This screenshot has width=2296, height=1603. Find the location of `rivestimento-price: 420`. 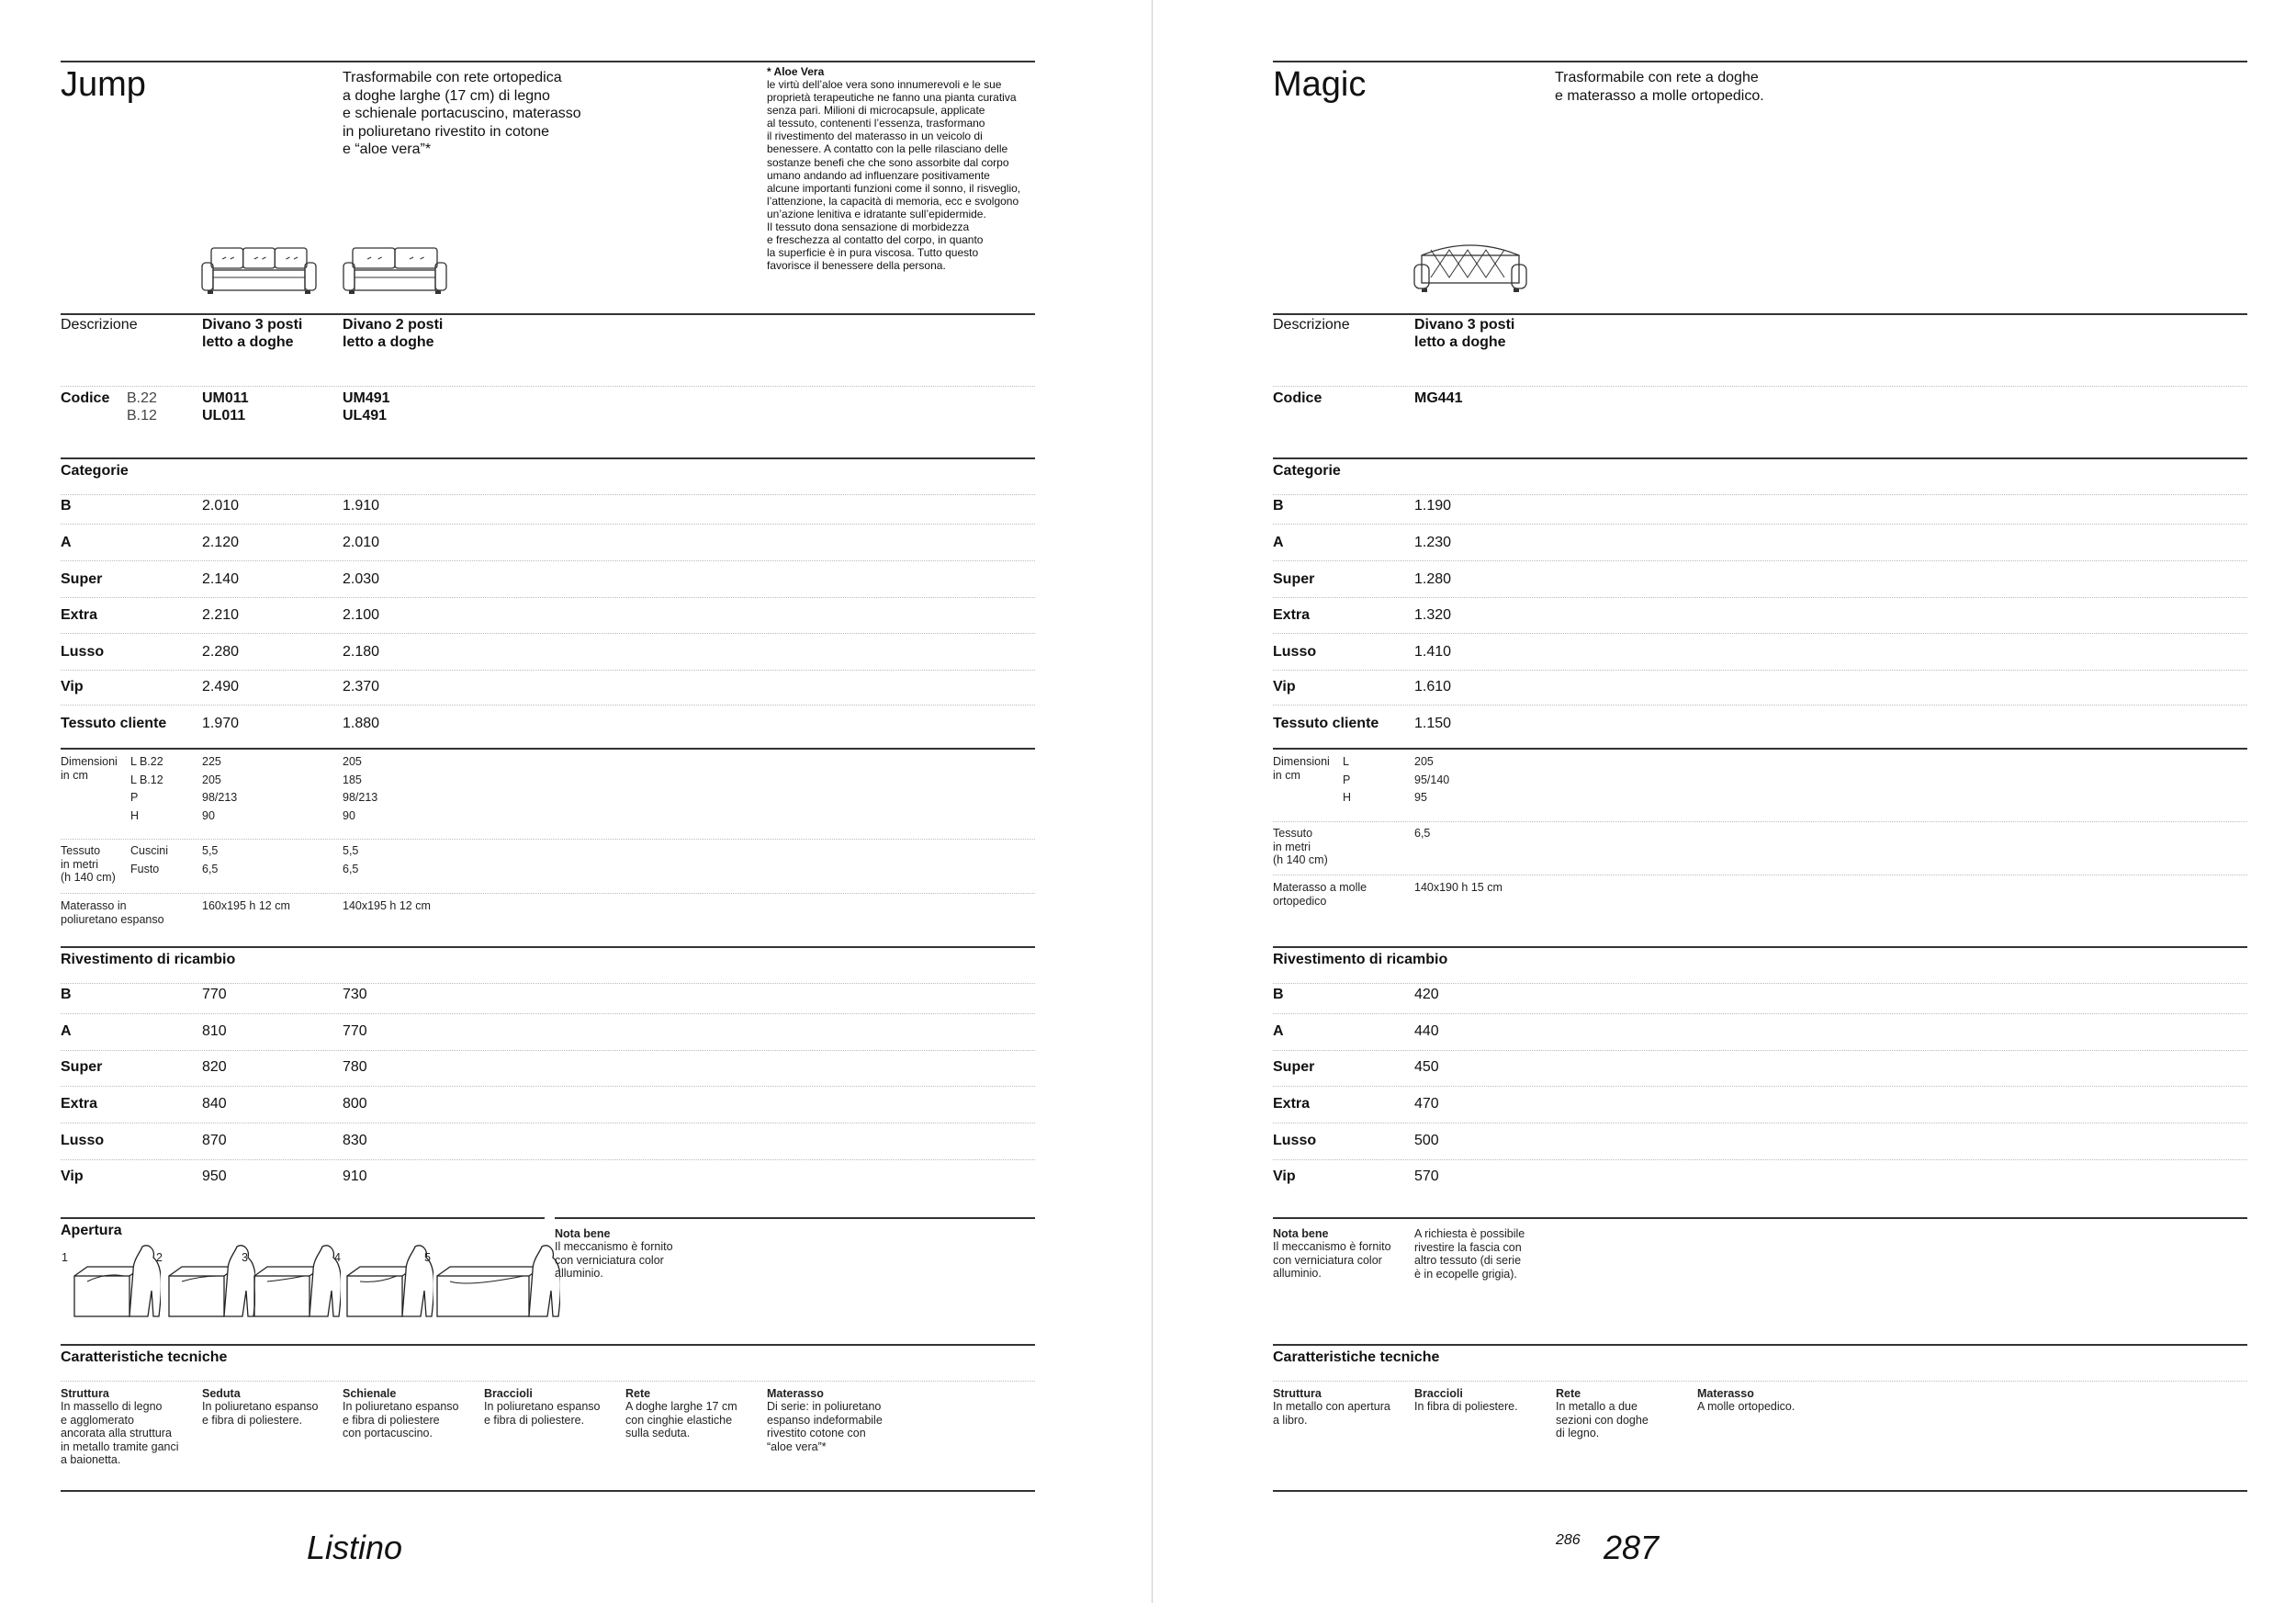

rivestimento-price: 420 is located at coordinates (1426, 994).